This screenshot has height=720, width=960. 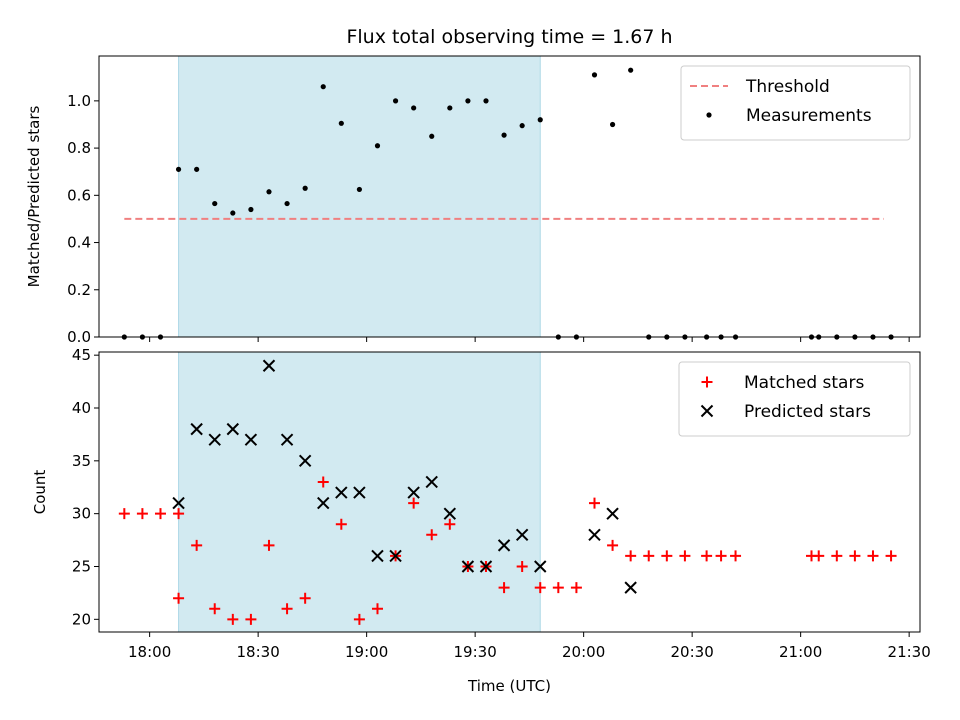 I want to click on y-tick-label: 0.8, so click(x=79, y=148).